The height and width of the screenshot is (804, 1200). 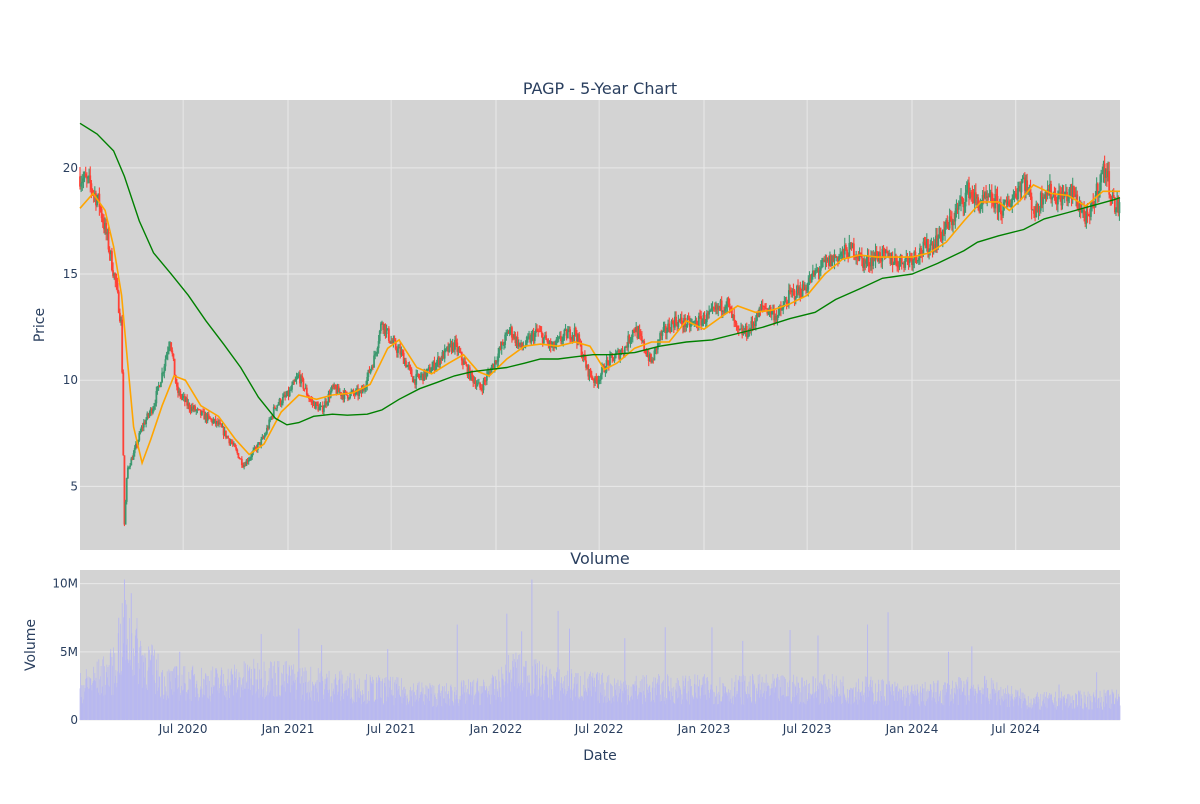 I want to click on volume-x-tick-label: Jul 2024, so click(x=1015, y=729).